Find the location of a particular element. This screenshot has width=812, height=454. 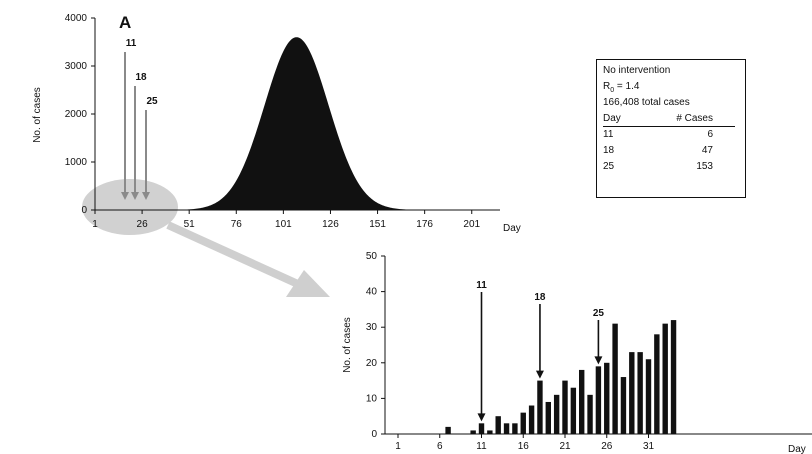

col-day-header: Day is located at coordinates (612, 118).